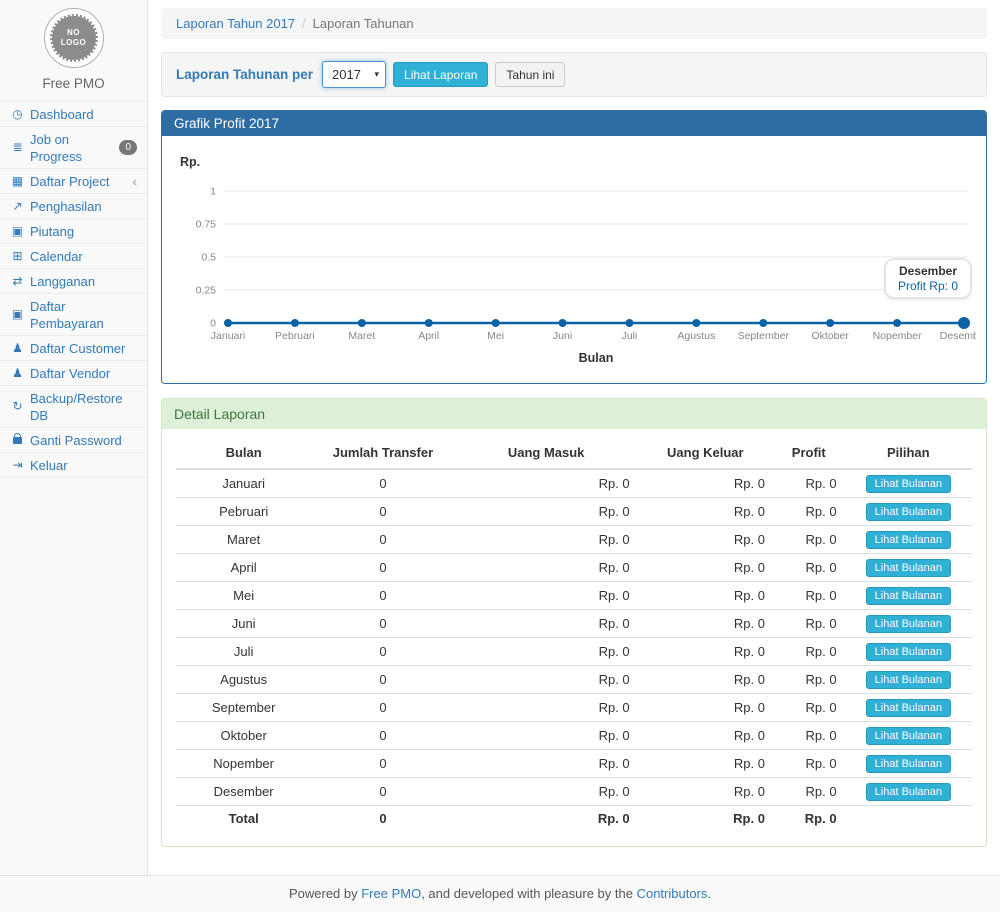 This screenshot has width=1000, height=912. What do you see at coordinates (17, 205) in the screenshot?
I see `line-chart-icon: ↗` at bounding box center [17, 205].